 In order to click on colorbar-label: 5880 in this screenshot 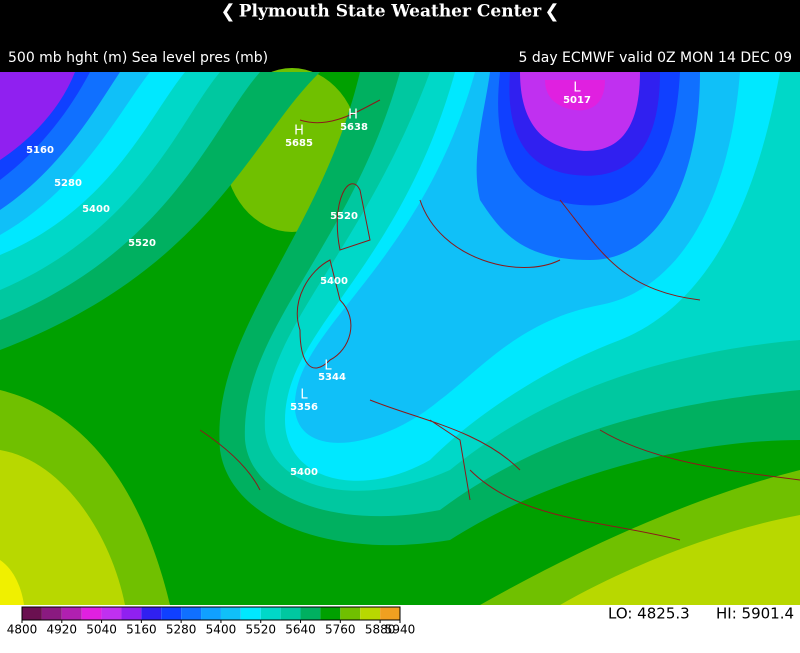, I will do `click(380, 630)`.